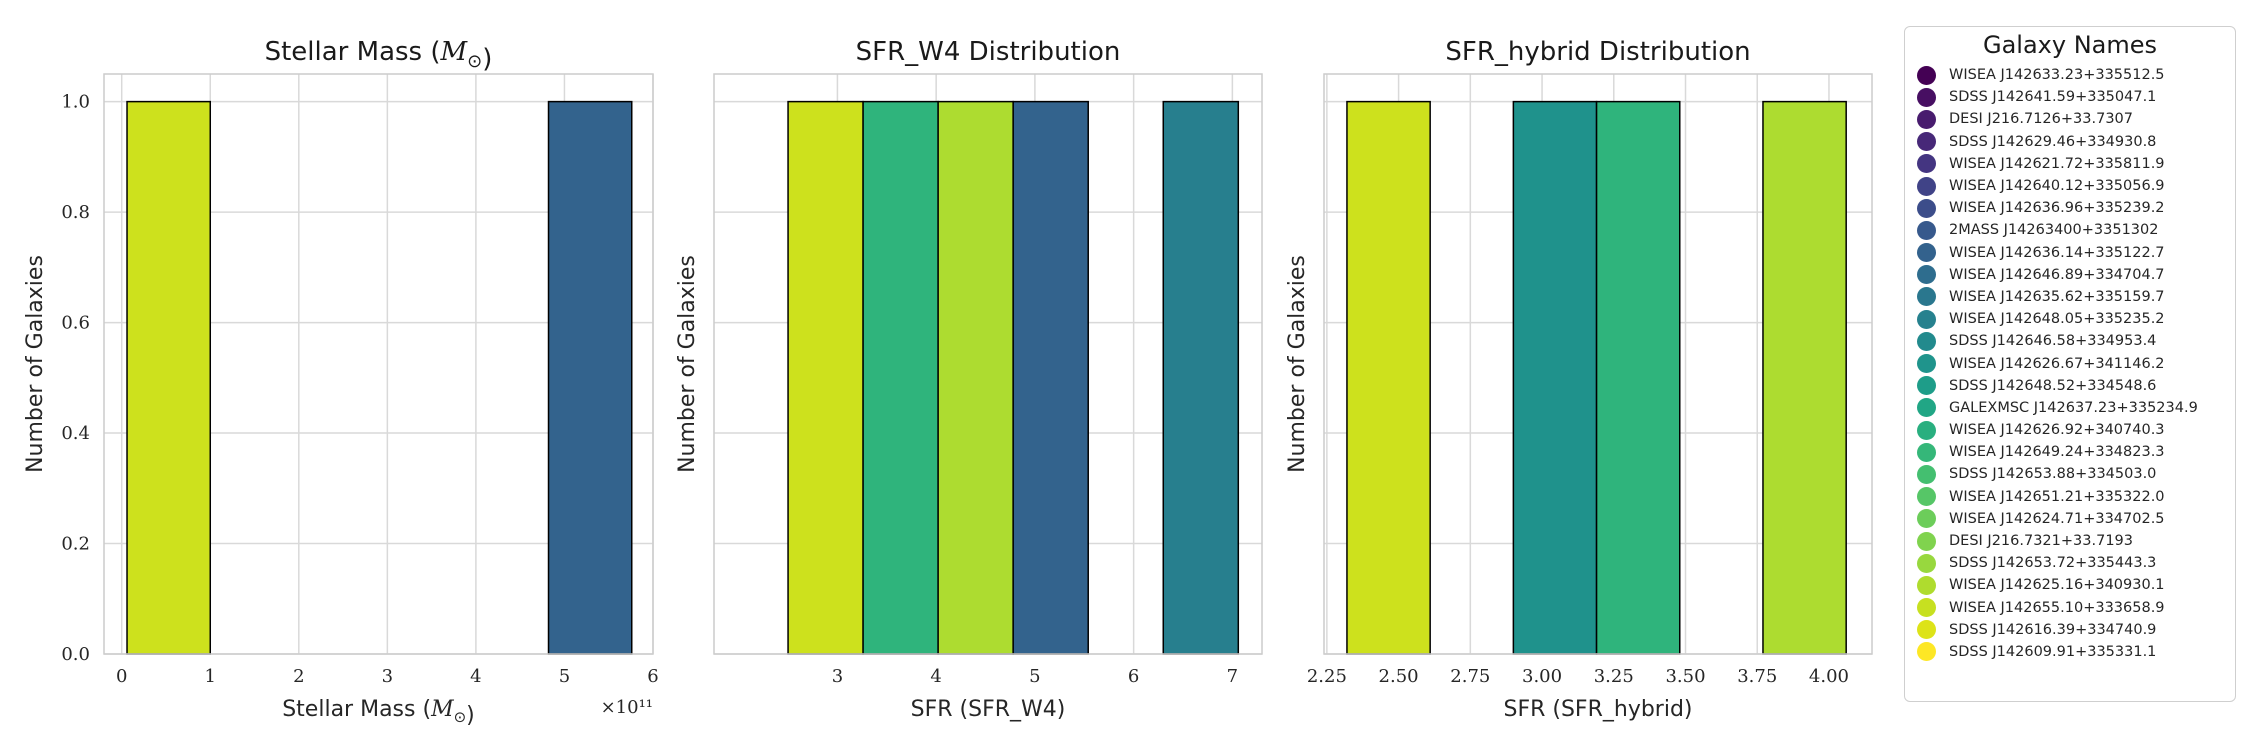 Image resolution: width=2250 pixels, height=750 pixels. I want to click on legend-label: DESI J216.7126+33.7307, so click(2041, 119).